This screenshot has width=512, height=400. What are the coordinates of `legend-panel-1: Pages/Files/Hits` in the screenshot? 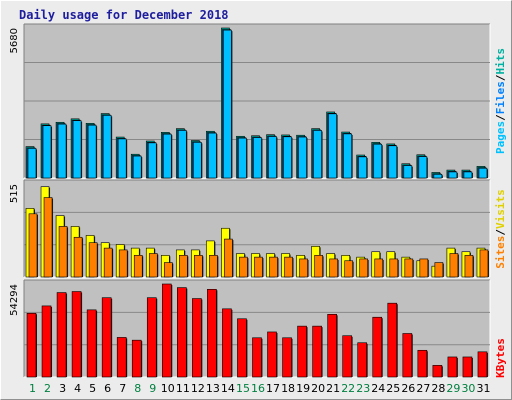 It's located at (500, 101).